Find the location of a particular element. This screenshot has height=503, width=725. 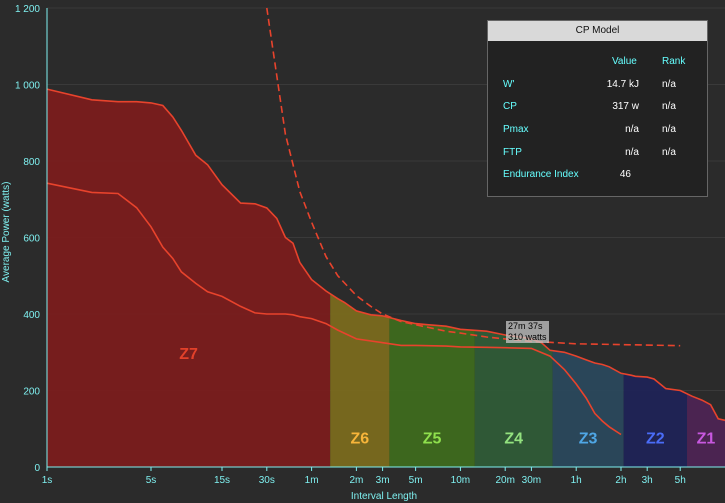

x-tick-label: 2m is located at coordinates (356, 480).